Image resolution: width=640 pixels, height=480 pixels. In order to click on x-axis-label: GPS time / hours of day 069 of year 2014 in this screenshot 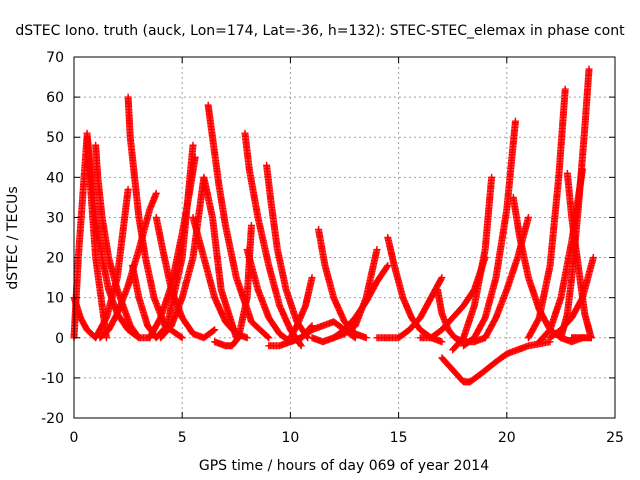, I will do `click(344, 466)`.